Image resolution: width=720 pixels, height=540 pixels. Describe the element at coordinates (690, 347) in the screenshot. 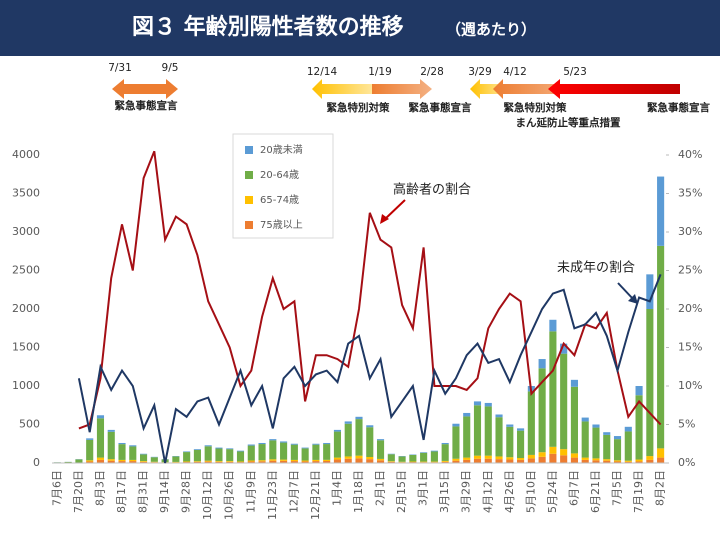

I see `y2-tick-label: 15%` at that location.